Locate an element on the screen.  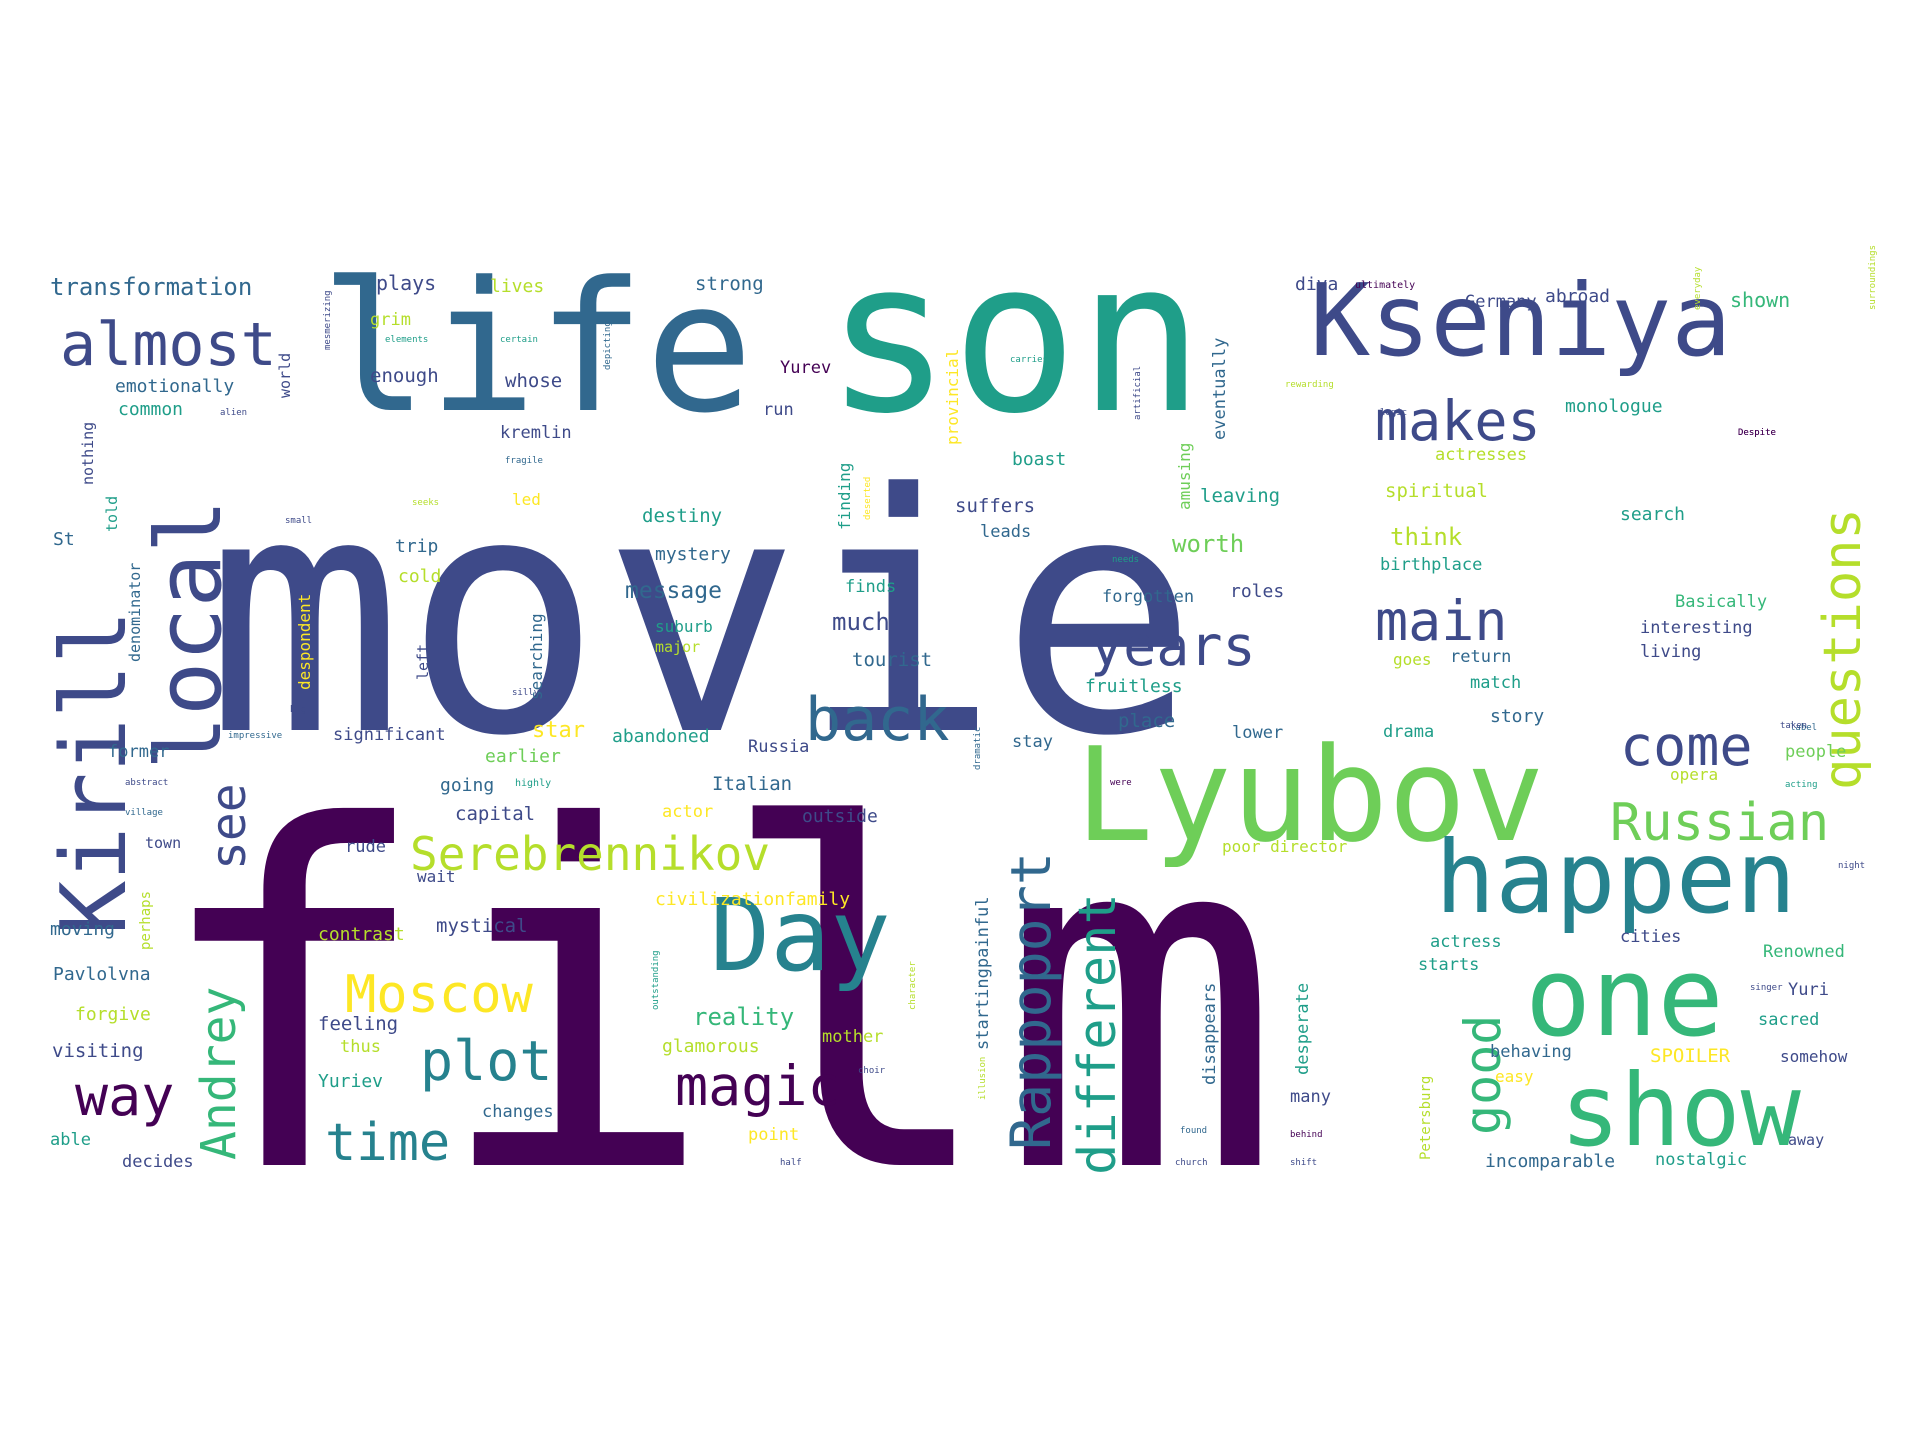
word-outside: outside is located at coordinates (840, 816).